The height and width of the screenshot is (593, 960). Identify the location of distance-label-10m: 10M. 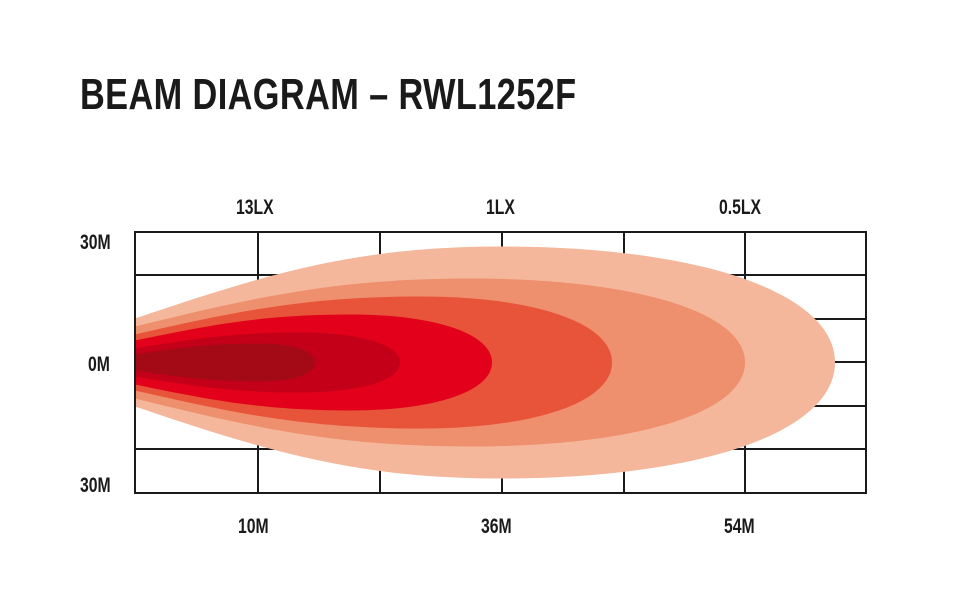
(253, 526).